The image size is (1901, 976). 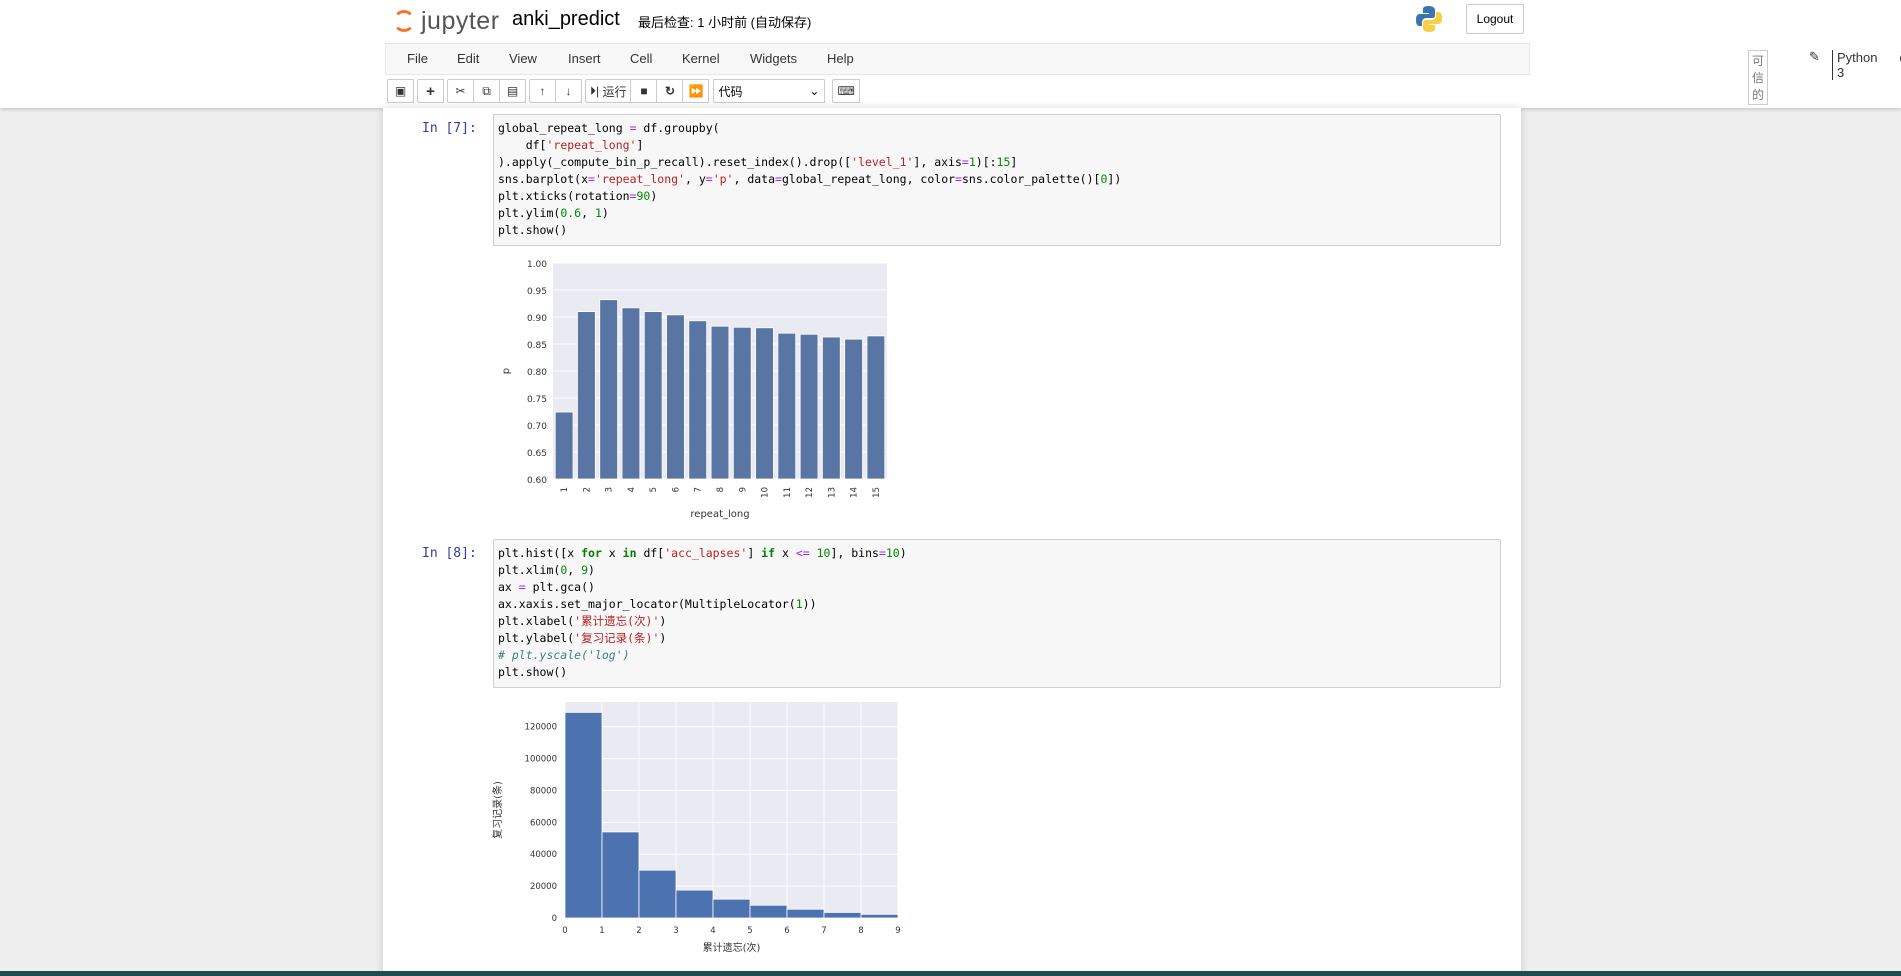 What do you see at coordinates (997, 621) in the screenshot?
I see `code-line: plt.xlabel('累计遗忘(次)')` at bounding box center [997, 621].